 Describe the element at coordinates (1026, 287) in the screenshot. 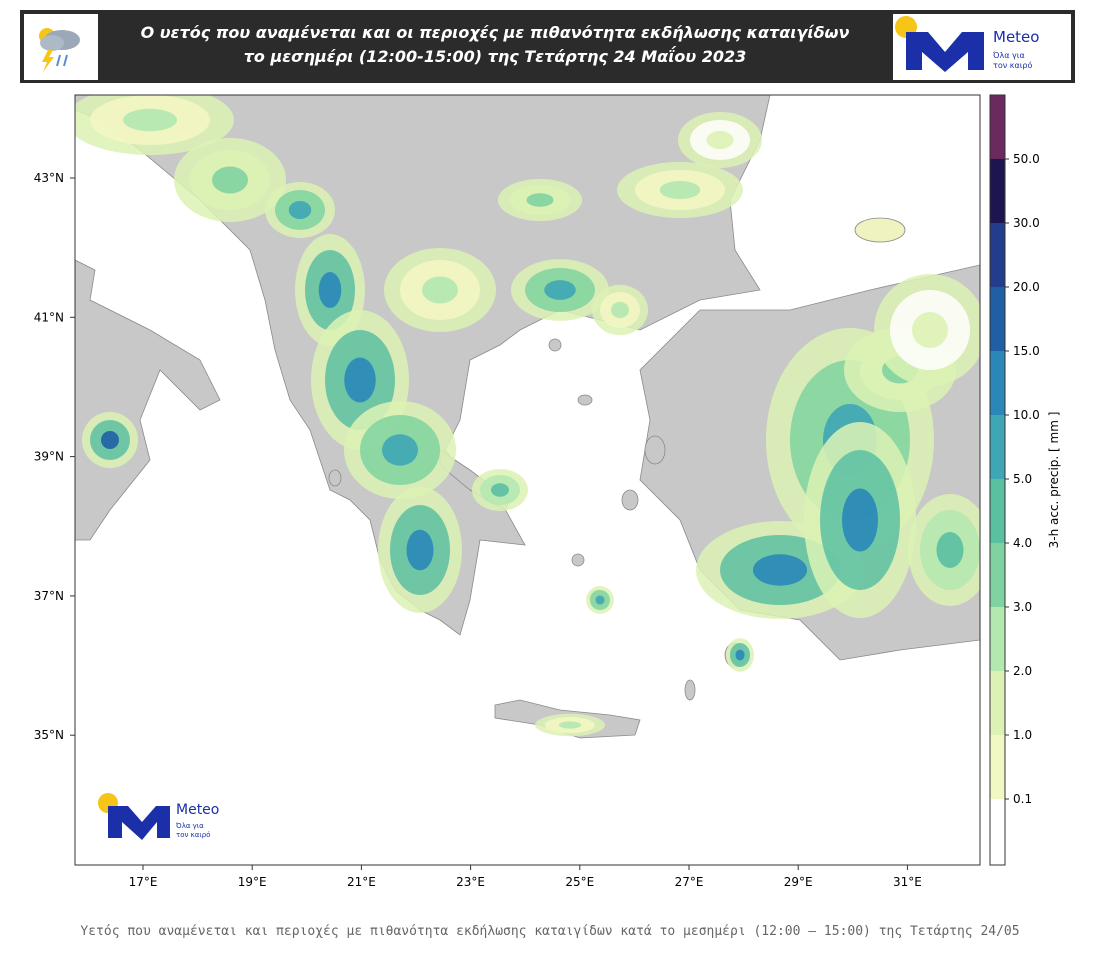

I see `colorbar-tick-label: 20.0` at that location.